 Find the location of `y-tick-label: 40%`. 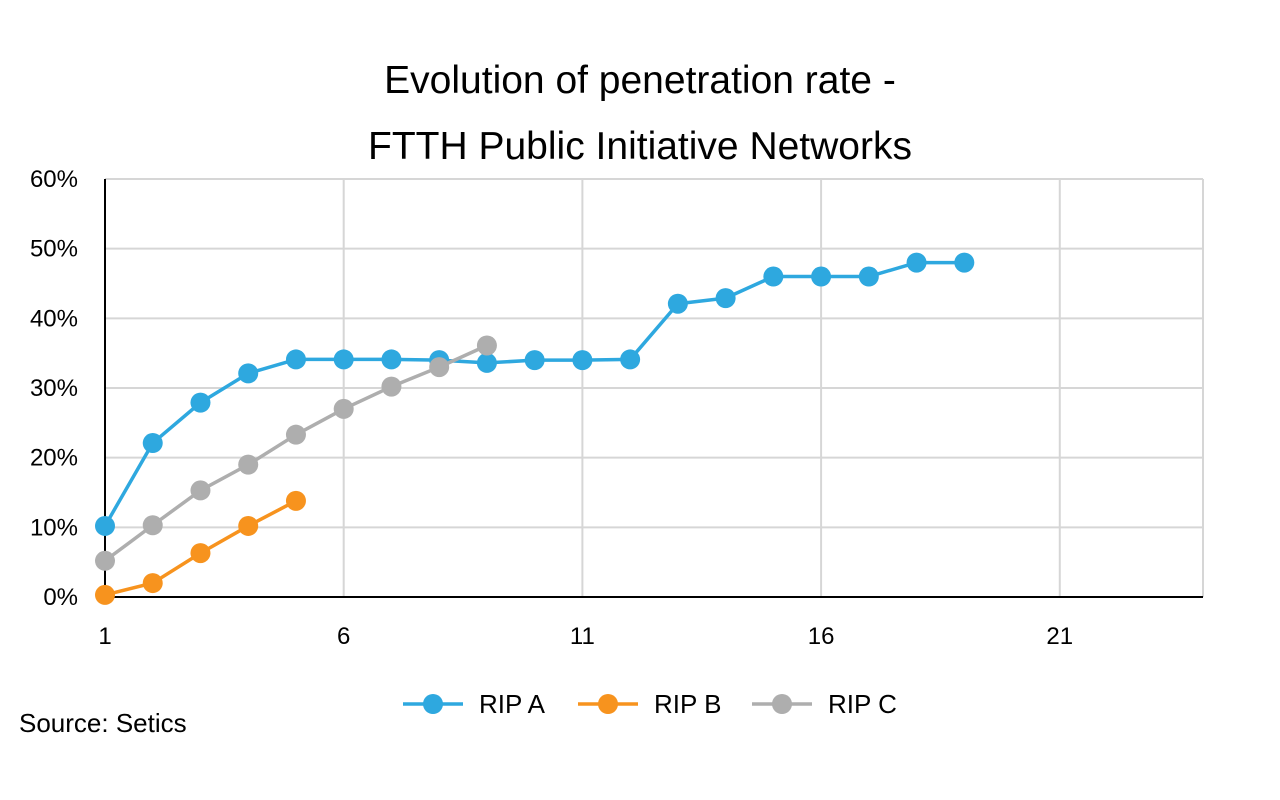

y-tick-label: 40% is located at coordinates (54, 318).